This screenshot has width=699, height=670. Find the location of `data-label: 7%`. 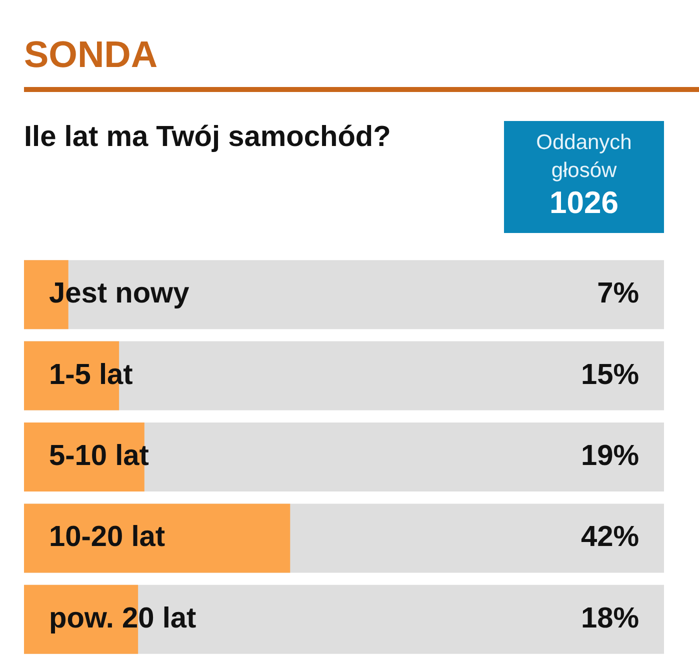

data-label: 7% is located at coordinates (618, 294).